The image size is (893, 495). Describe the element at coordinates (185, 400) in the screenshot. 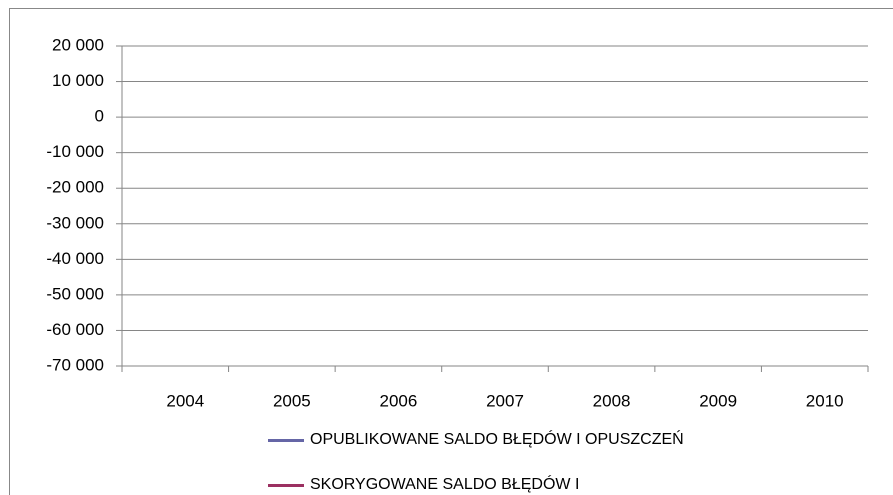

I see `x-tick-label: 2004` at that location.